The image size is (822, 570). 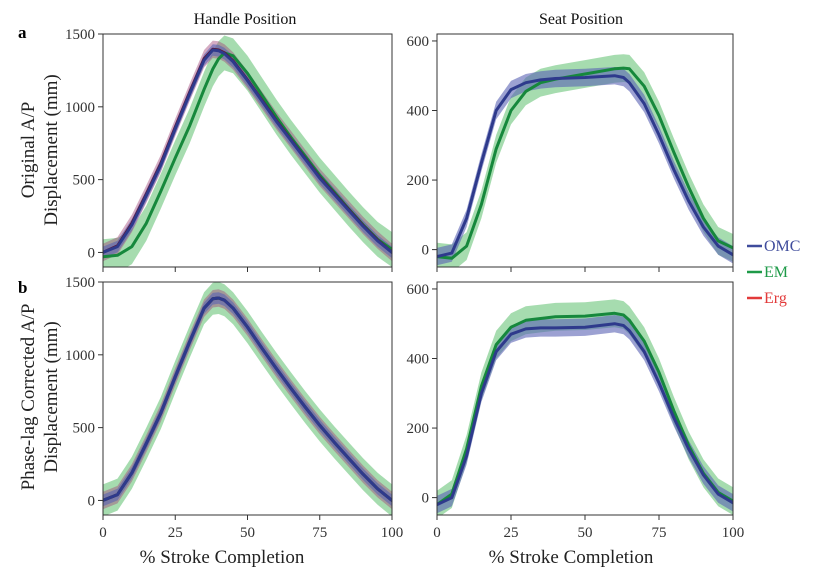 I want to click on legend-label-em: EM, so click(x=776, y=272).